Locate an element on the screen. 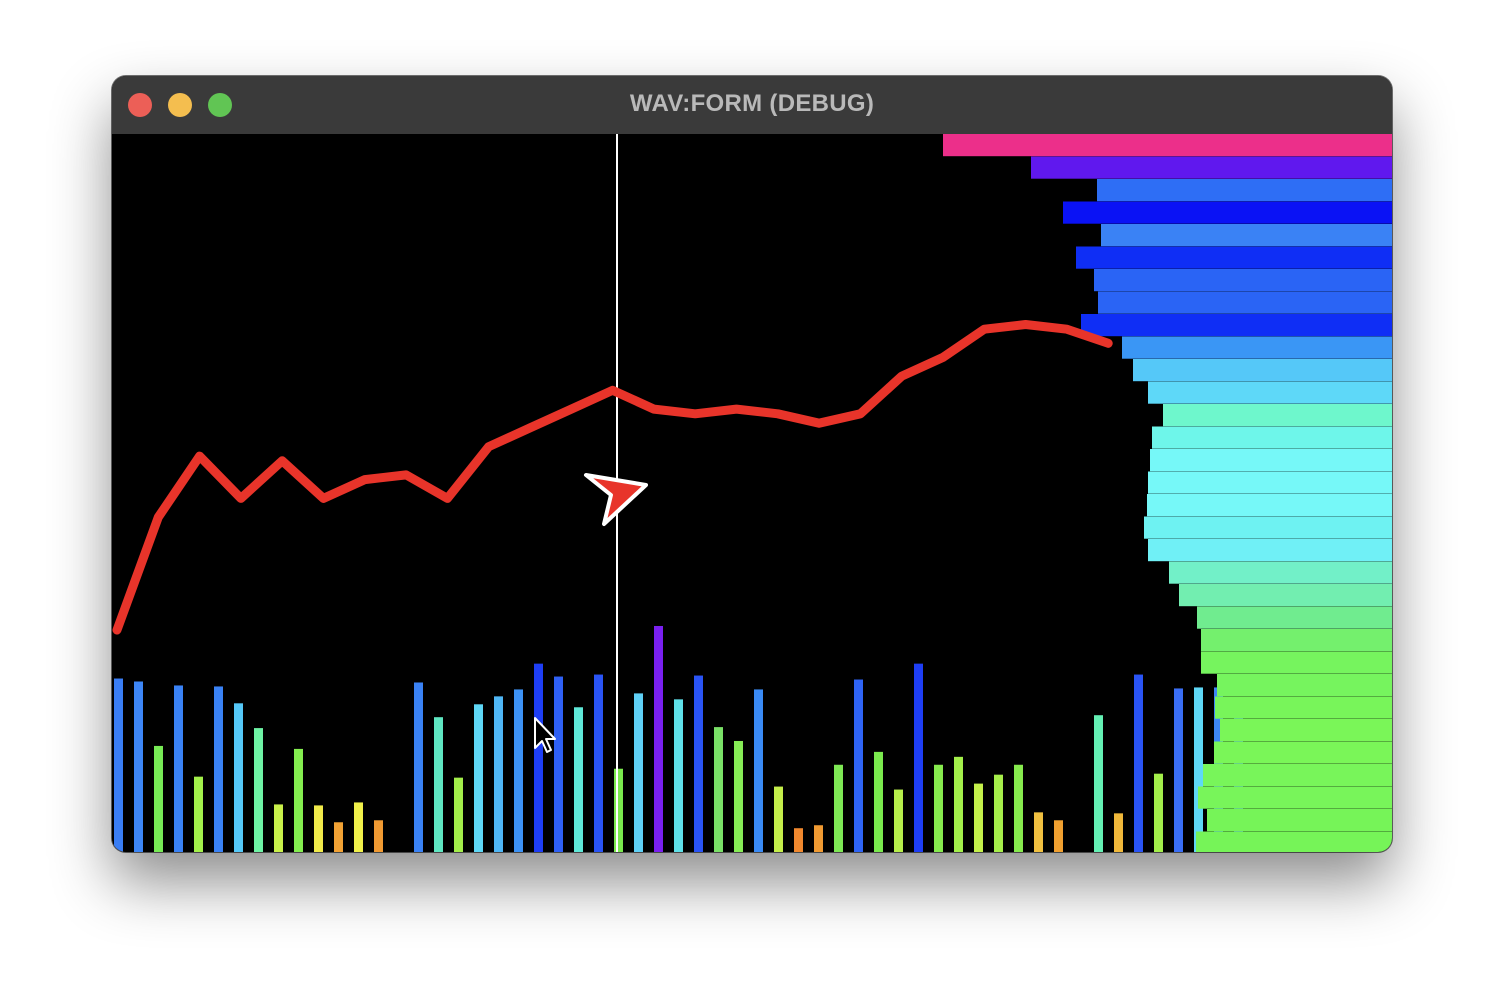 Image resolution: width=1504 pixels, height=1000 pixels. title-bar: WAV:FORM (DEBUG) is located at coordinates (752, 105).